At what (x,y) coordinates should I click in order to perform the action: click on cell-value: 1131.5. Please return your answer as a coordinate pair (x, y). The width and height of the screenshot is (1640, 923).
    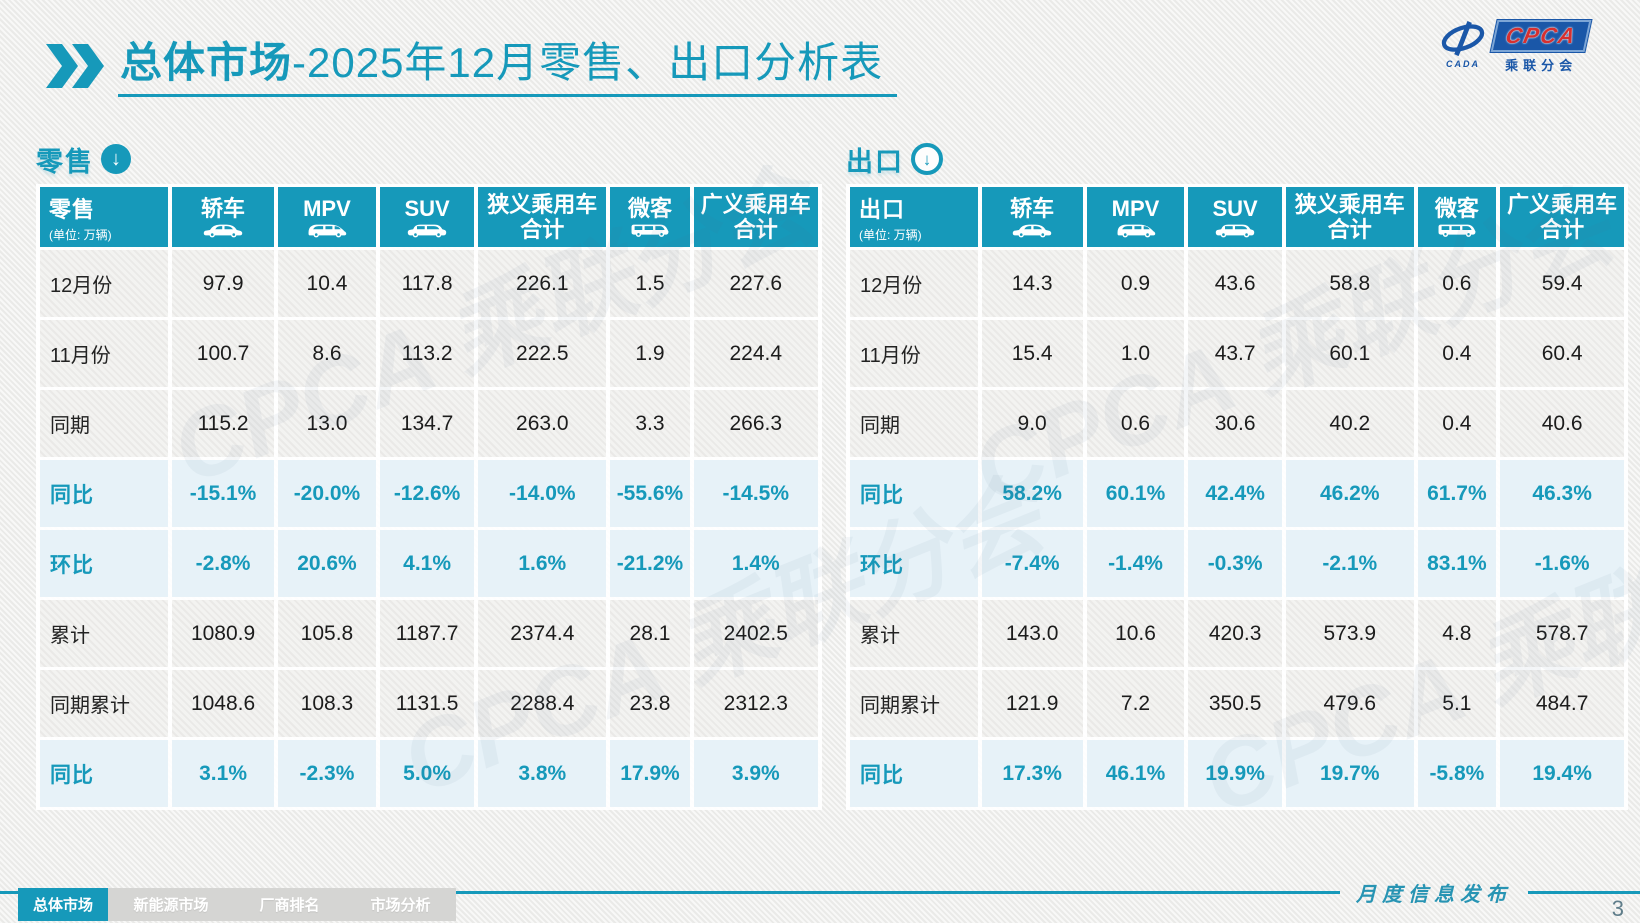
    Looking at the image, I should click on (427, 703).